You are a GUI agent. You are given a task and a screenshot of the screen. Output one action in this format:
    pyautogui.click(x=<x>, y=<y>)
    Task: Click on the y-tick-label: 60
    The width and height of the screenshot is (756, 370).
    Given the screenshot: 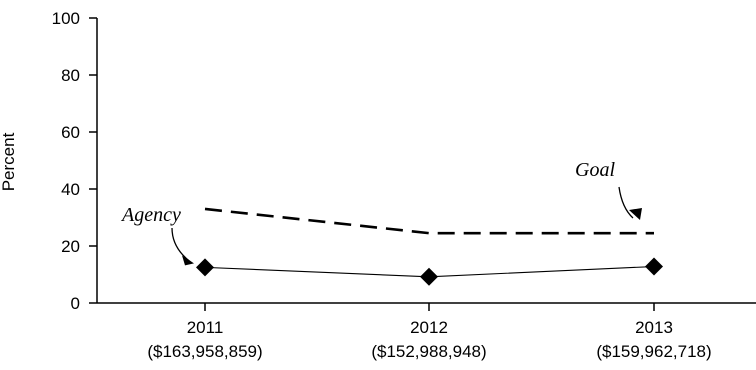 What is the action you would take?
    pyautogui.click(x=70, y=132)
    